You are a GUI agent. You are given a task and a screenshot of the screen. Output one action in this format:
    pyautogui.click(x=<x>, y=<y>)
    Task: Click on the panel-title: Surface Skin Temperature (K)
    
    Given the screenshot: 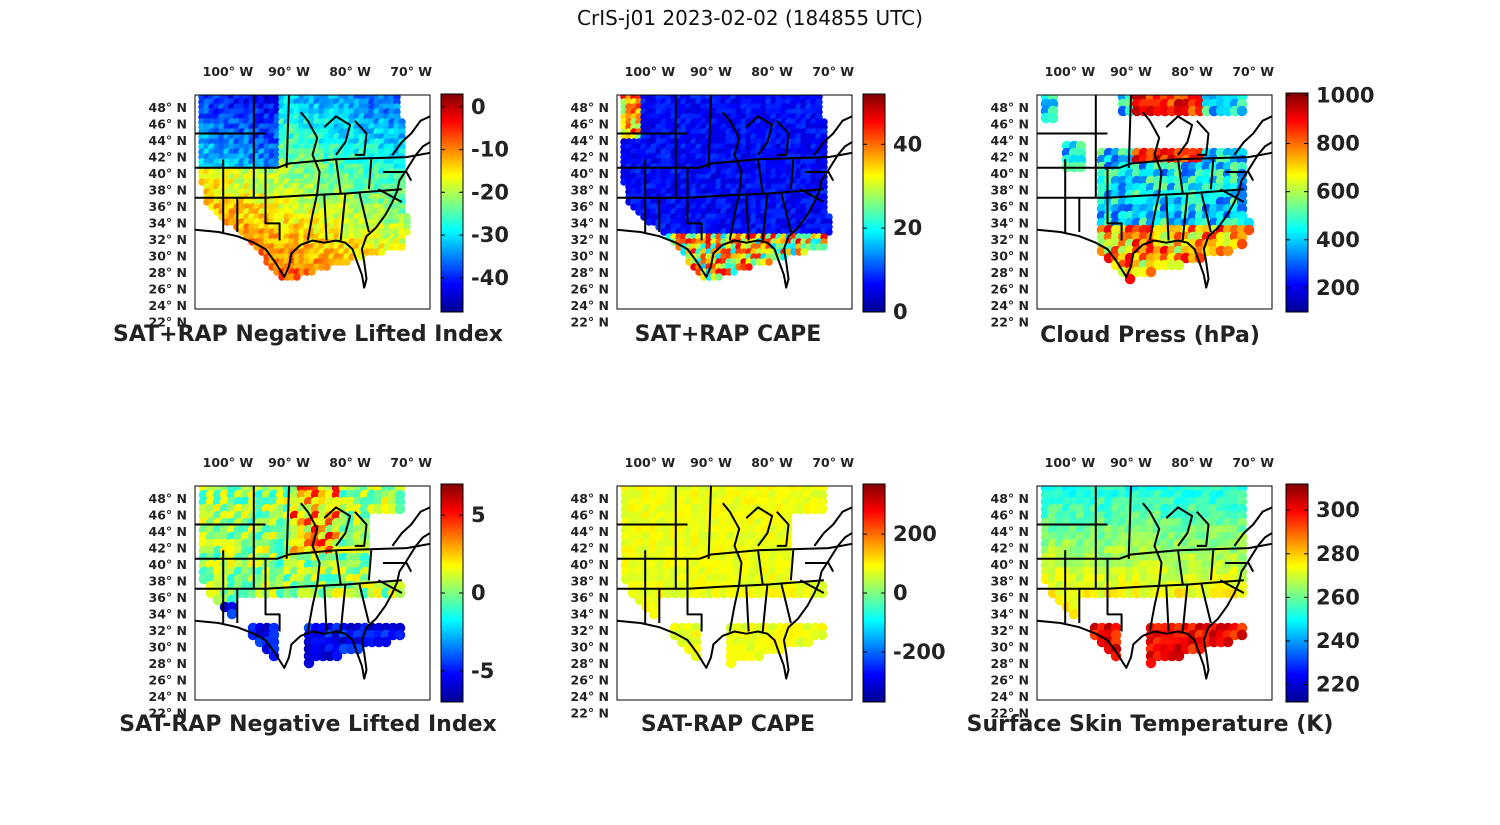 What is the action you would take?
    pyautogui.click(x=1150, y=724)
    